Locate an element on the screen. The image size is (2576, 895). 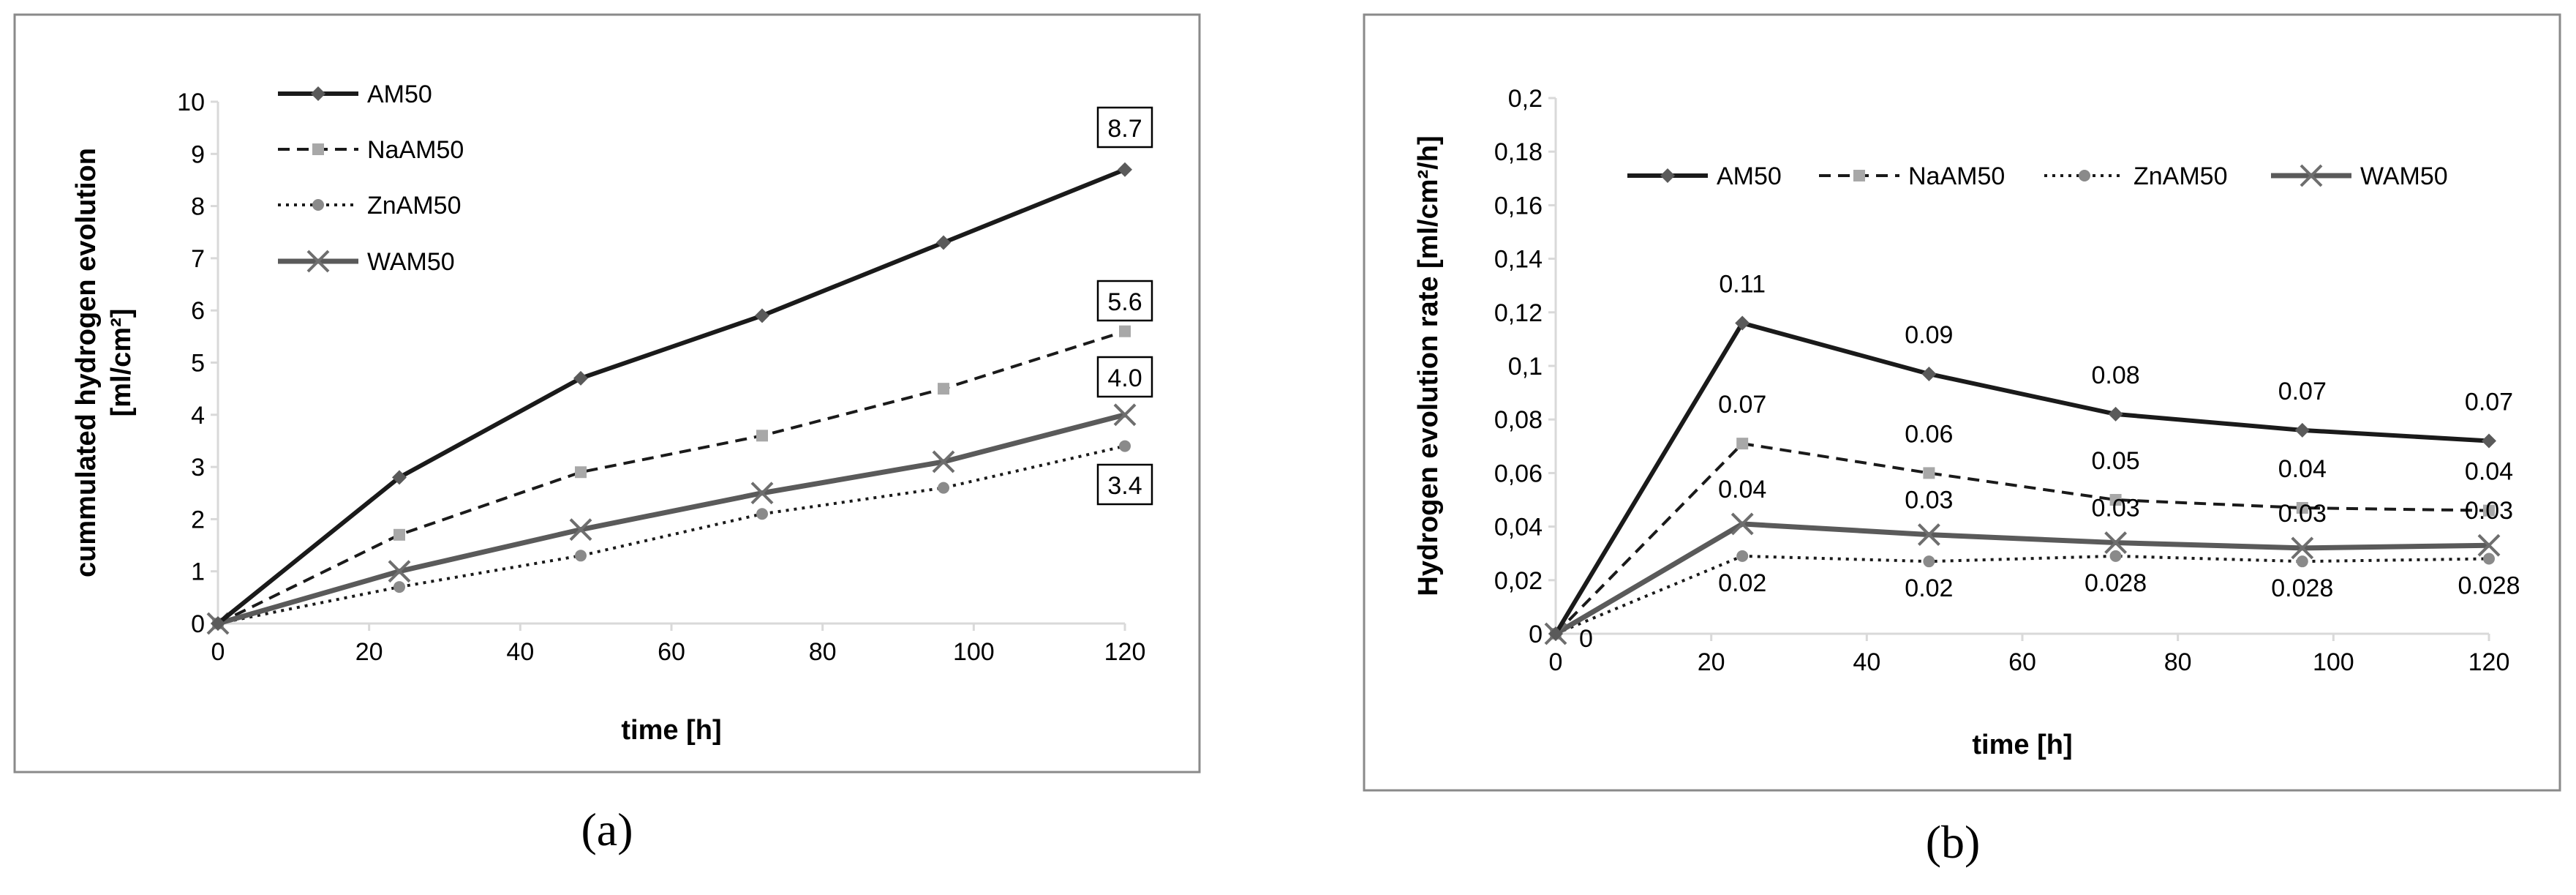
chart-a-y-tick-label: 6 is located at coordinates (198, 311).